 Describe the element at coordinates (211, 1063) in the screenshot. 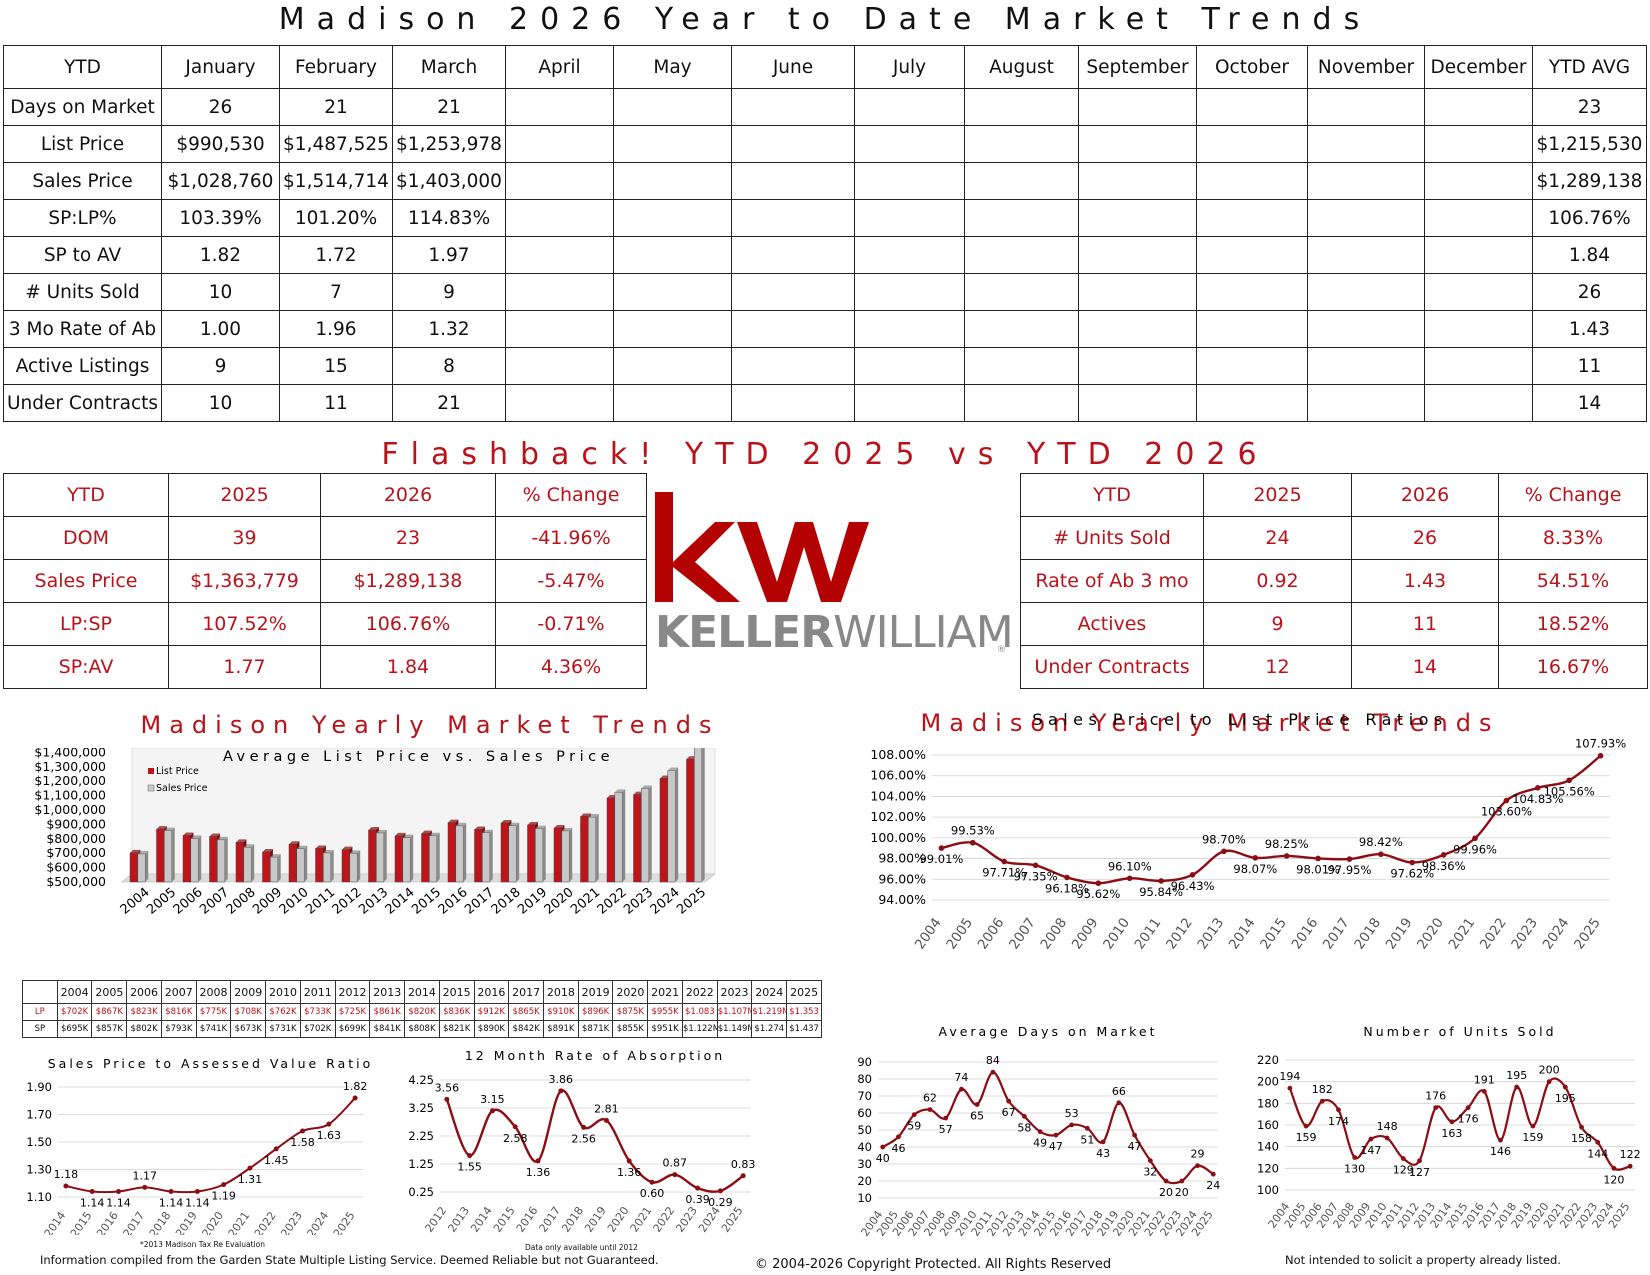

I see `chart-title: Sales Price to Assessed Value Ratio` at that location.